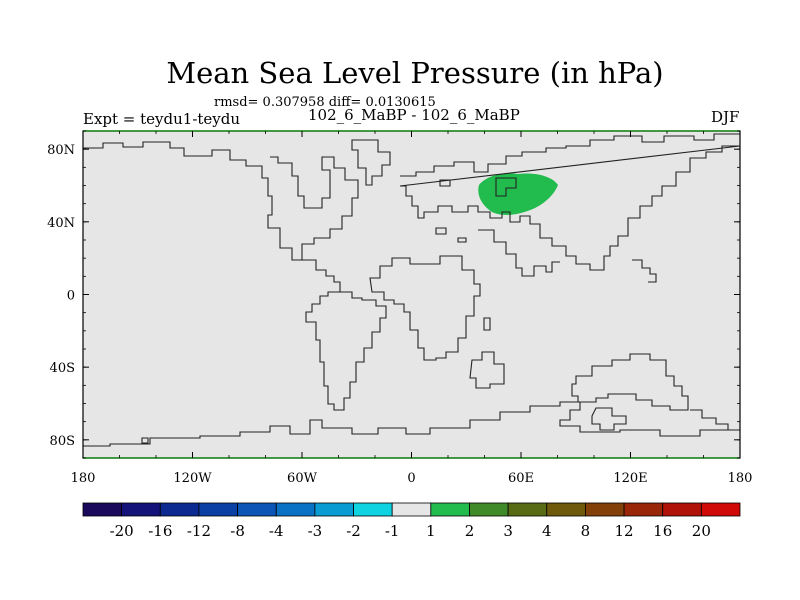  I want to click on colorbar-label: -16, so click(160, 531).